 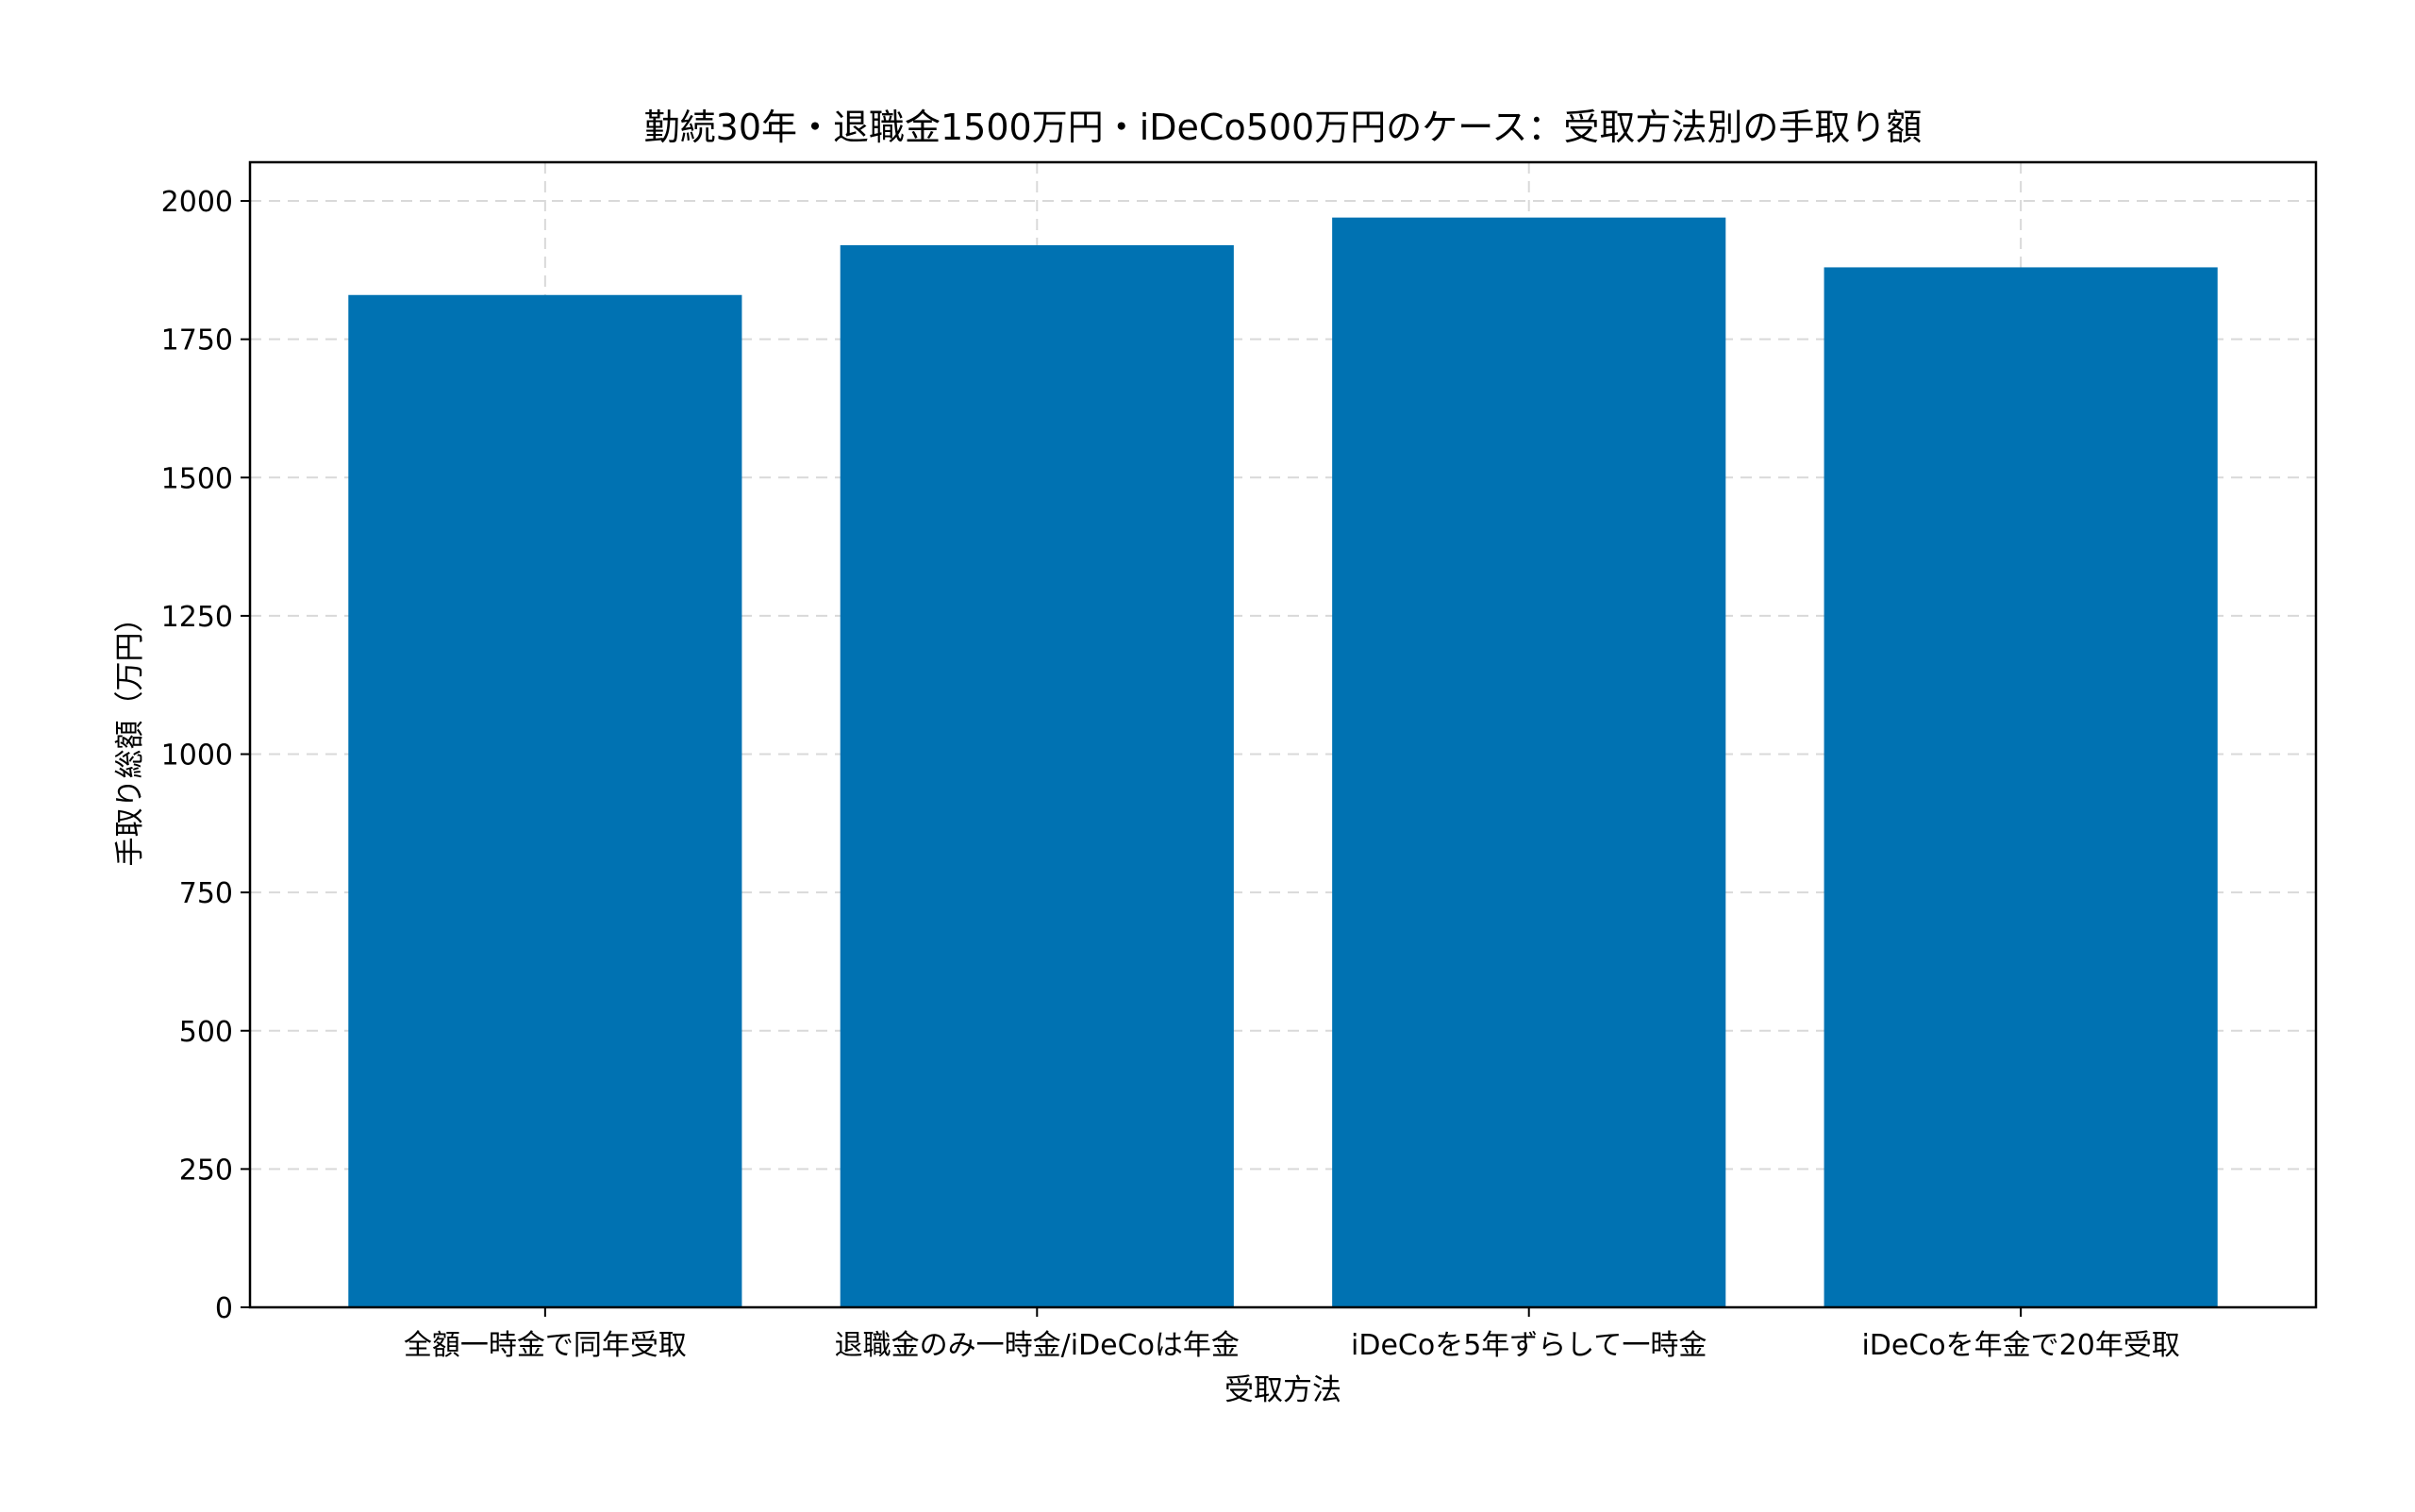 What do you see at coordinates (1037, 1345) in the screenshot?
I see `x-tick-label: 退職金のみ一時金/iDeCoは年金` at bounding box center [1037, 1345].